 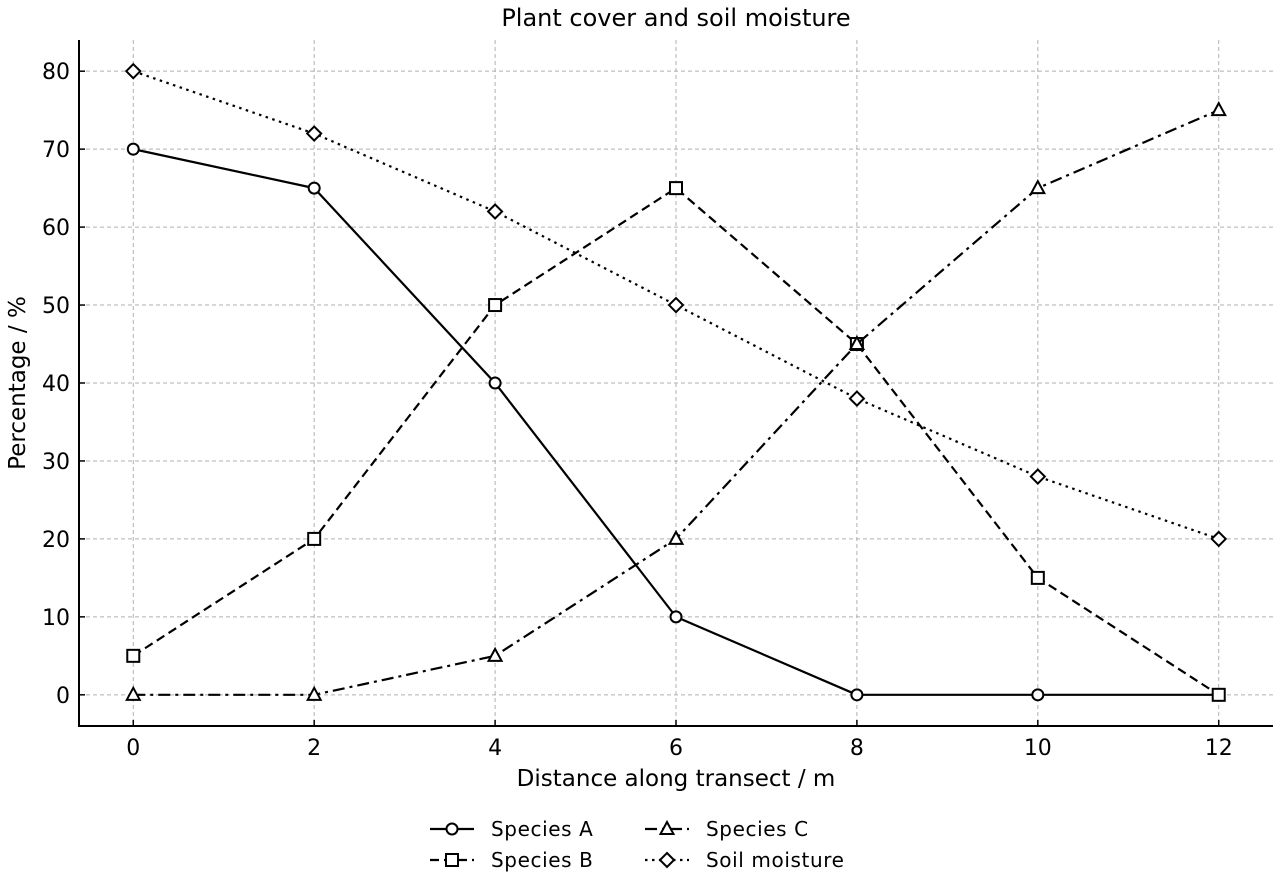 I want to click on y-tick-label: 80, so click(x=56, y=72).